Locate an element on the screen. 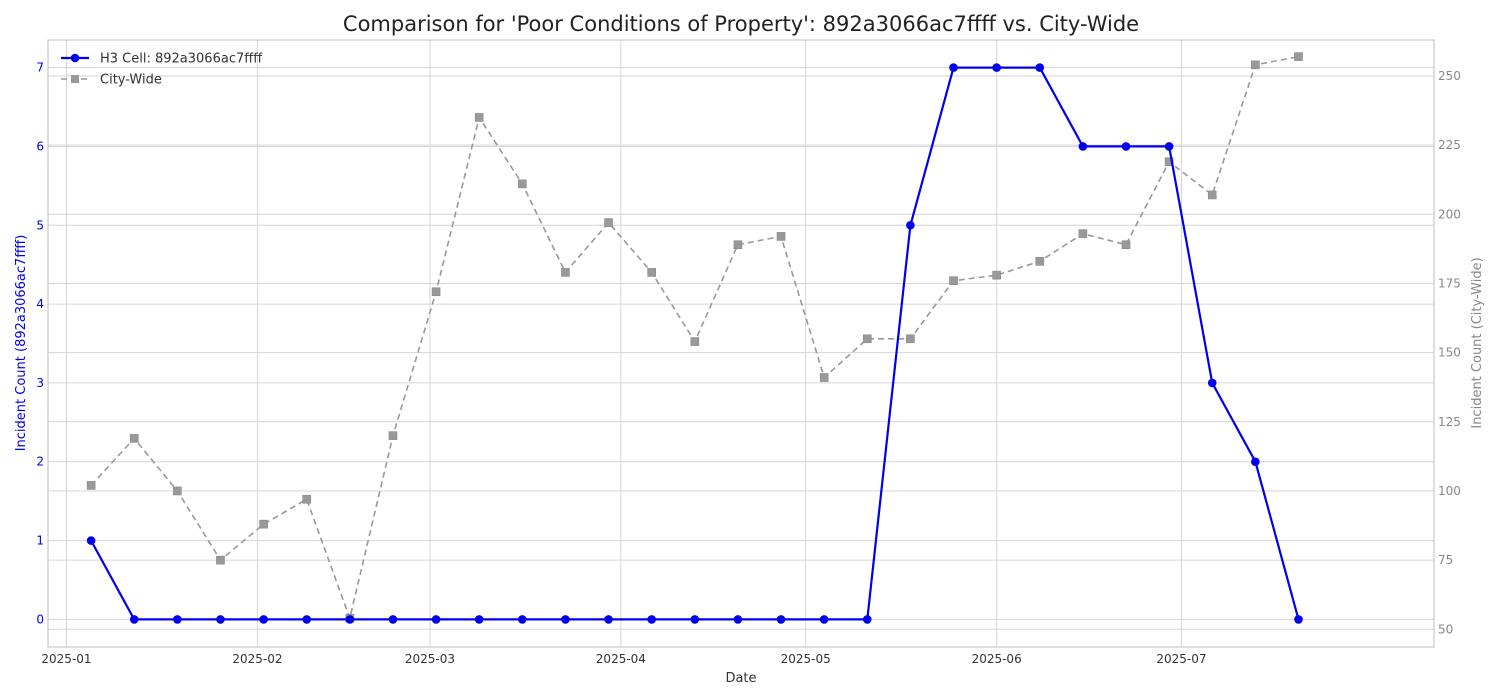 The image size is (1500, 700). y-left-tick-label: 1 is located at coordinates (40, 541).